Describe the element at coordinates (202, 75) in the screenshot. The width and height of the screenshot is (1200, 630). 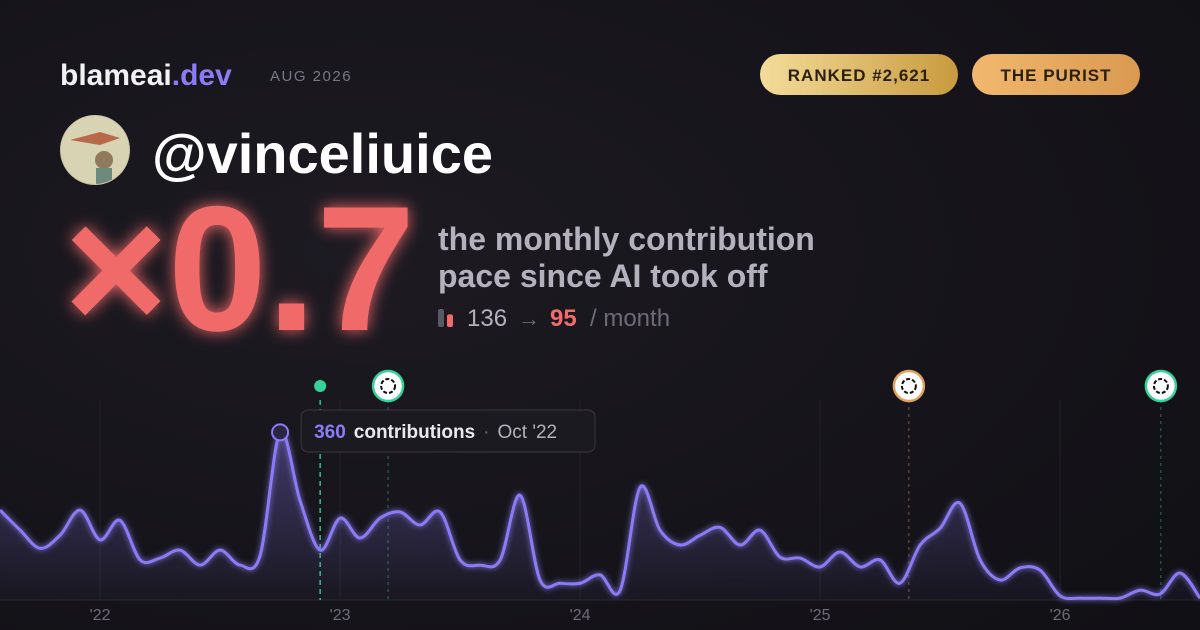
I see `brand-suffix: .dev` at that location.